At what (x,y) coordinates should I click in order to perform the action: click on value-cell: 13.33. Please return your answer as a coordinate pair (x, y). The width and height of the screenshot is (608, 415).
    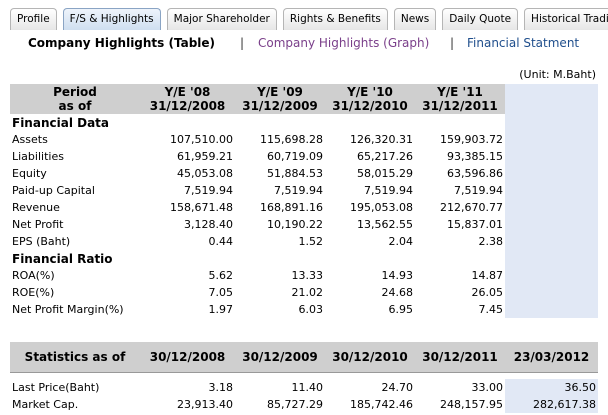
    Looking at the image, I should click on (307, 275).